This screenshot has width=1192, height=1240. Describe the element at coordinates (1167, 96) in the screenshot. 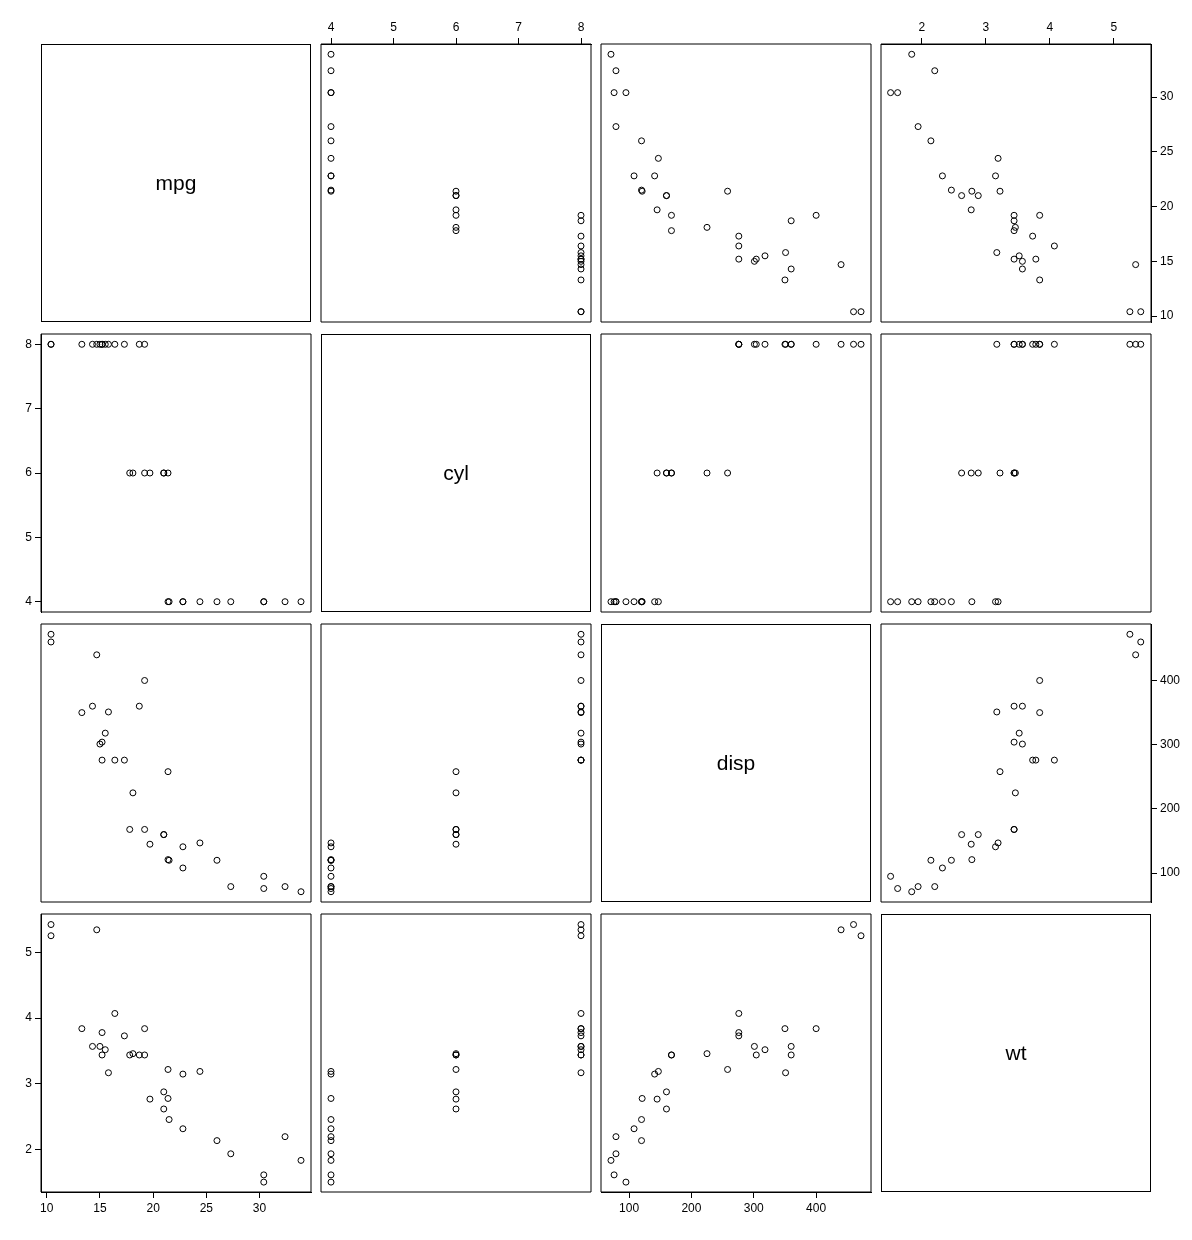

I see `y-tick-label: 30` at that location.